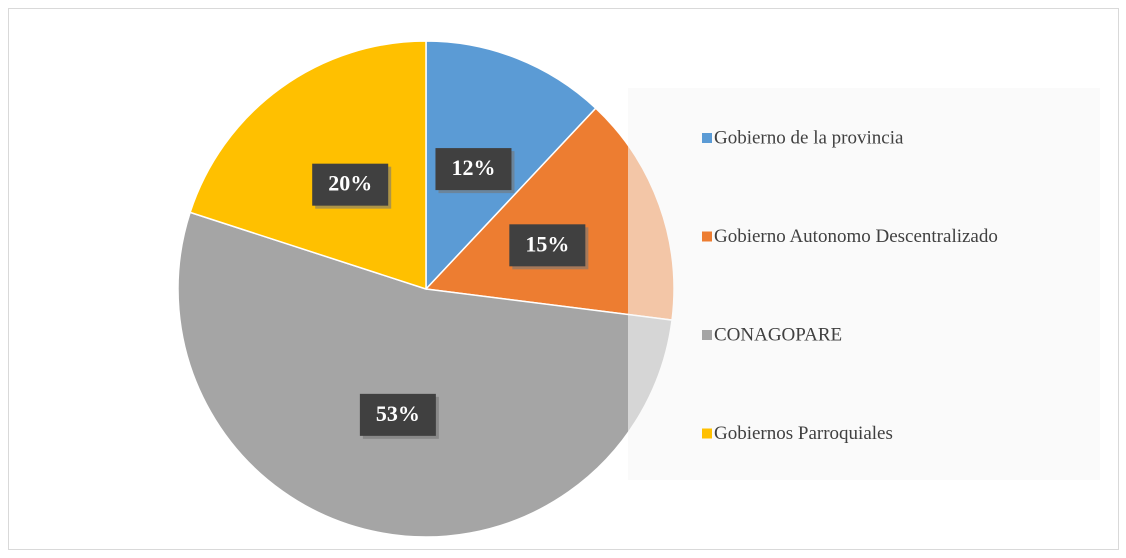  I want to click on value-label: 15%, so click(547, 243).